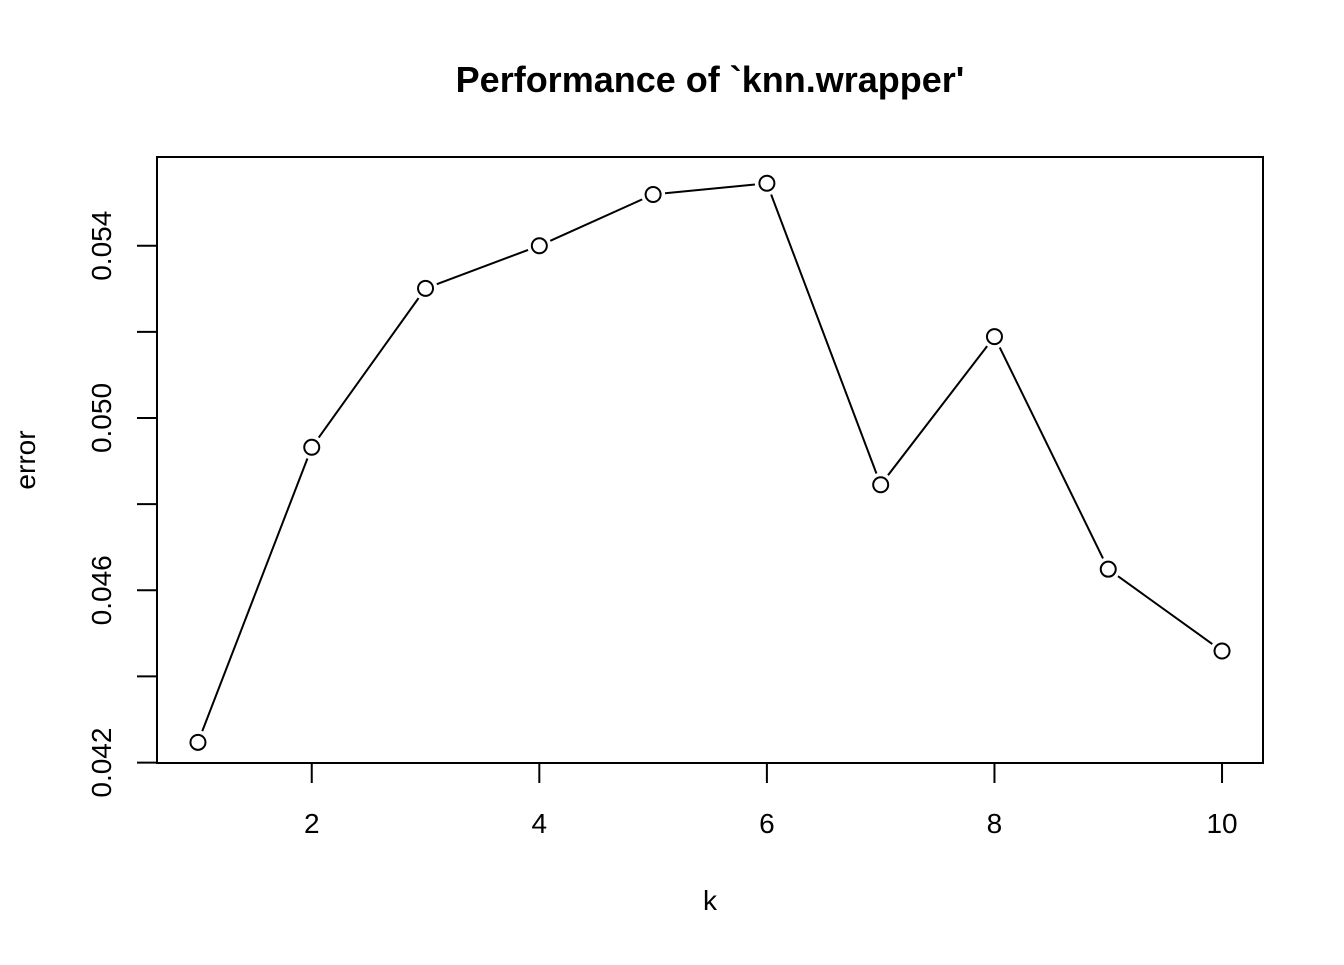 This screenshot has height=965, width=1344. I want to click on x-tick-label: 6, so click(767, 823).